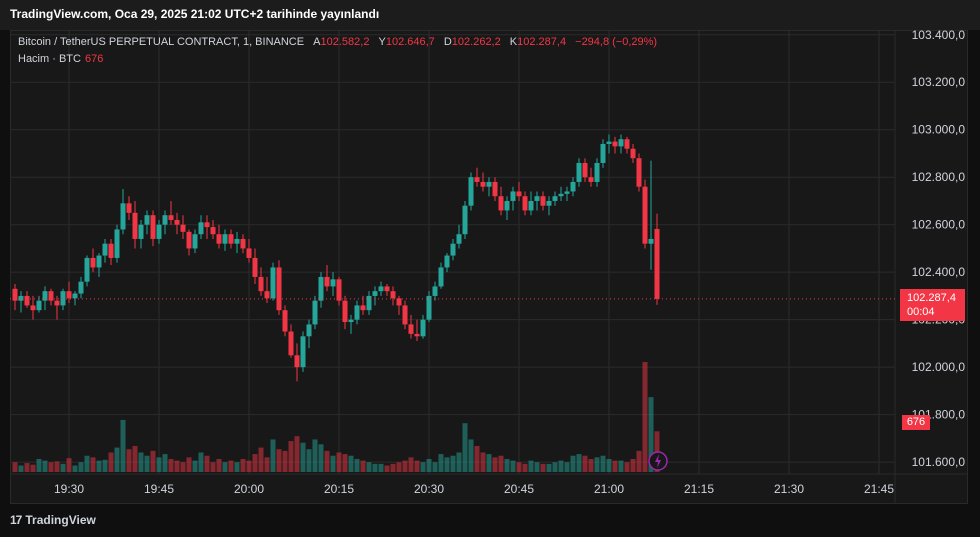 The width and height of the screenshot is (980, 537). Describe the element at coordinates (53, 520) in the screenshot. I see `tradingview-logo: 17 TradingView` at that location.